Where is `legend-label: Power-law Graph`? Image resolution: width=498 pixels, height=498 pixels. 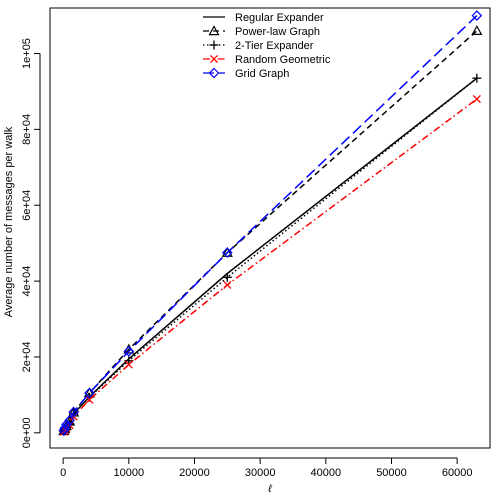
legend-label: Power-law Graph is located at coordinates (277, 32).